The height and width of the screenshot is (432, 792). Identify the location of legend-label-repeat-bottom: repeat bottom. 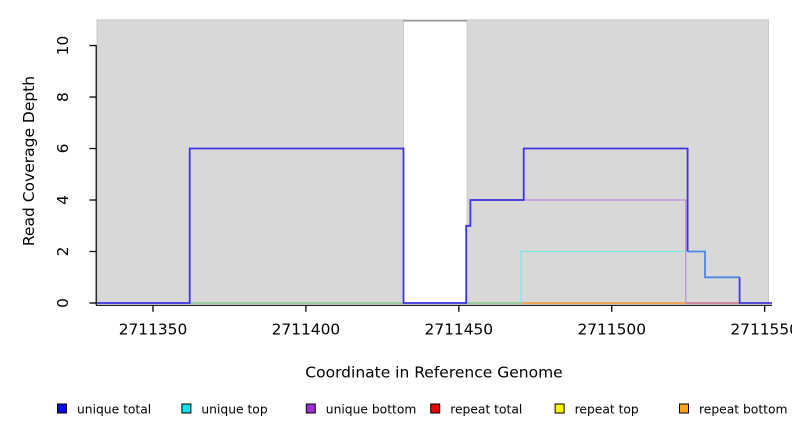
(743, 409).